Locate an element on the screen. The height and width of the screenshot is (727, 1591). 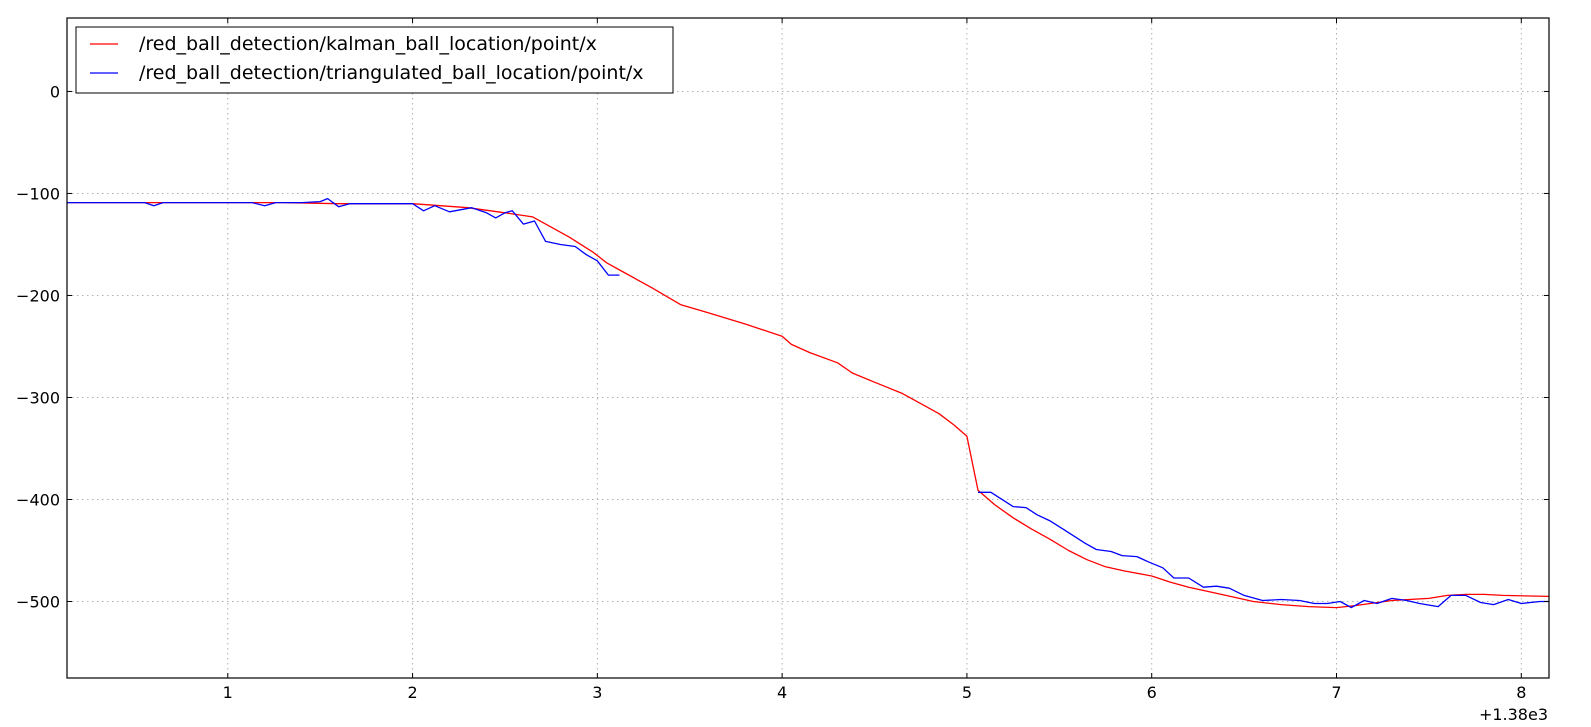
y-tick-label: −100 is located at coordinates (38, 193).